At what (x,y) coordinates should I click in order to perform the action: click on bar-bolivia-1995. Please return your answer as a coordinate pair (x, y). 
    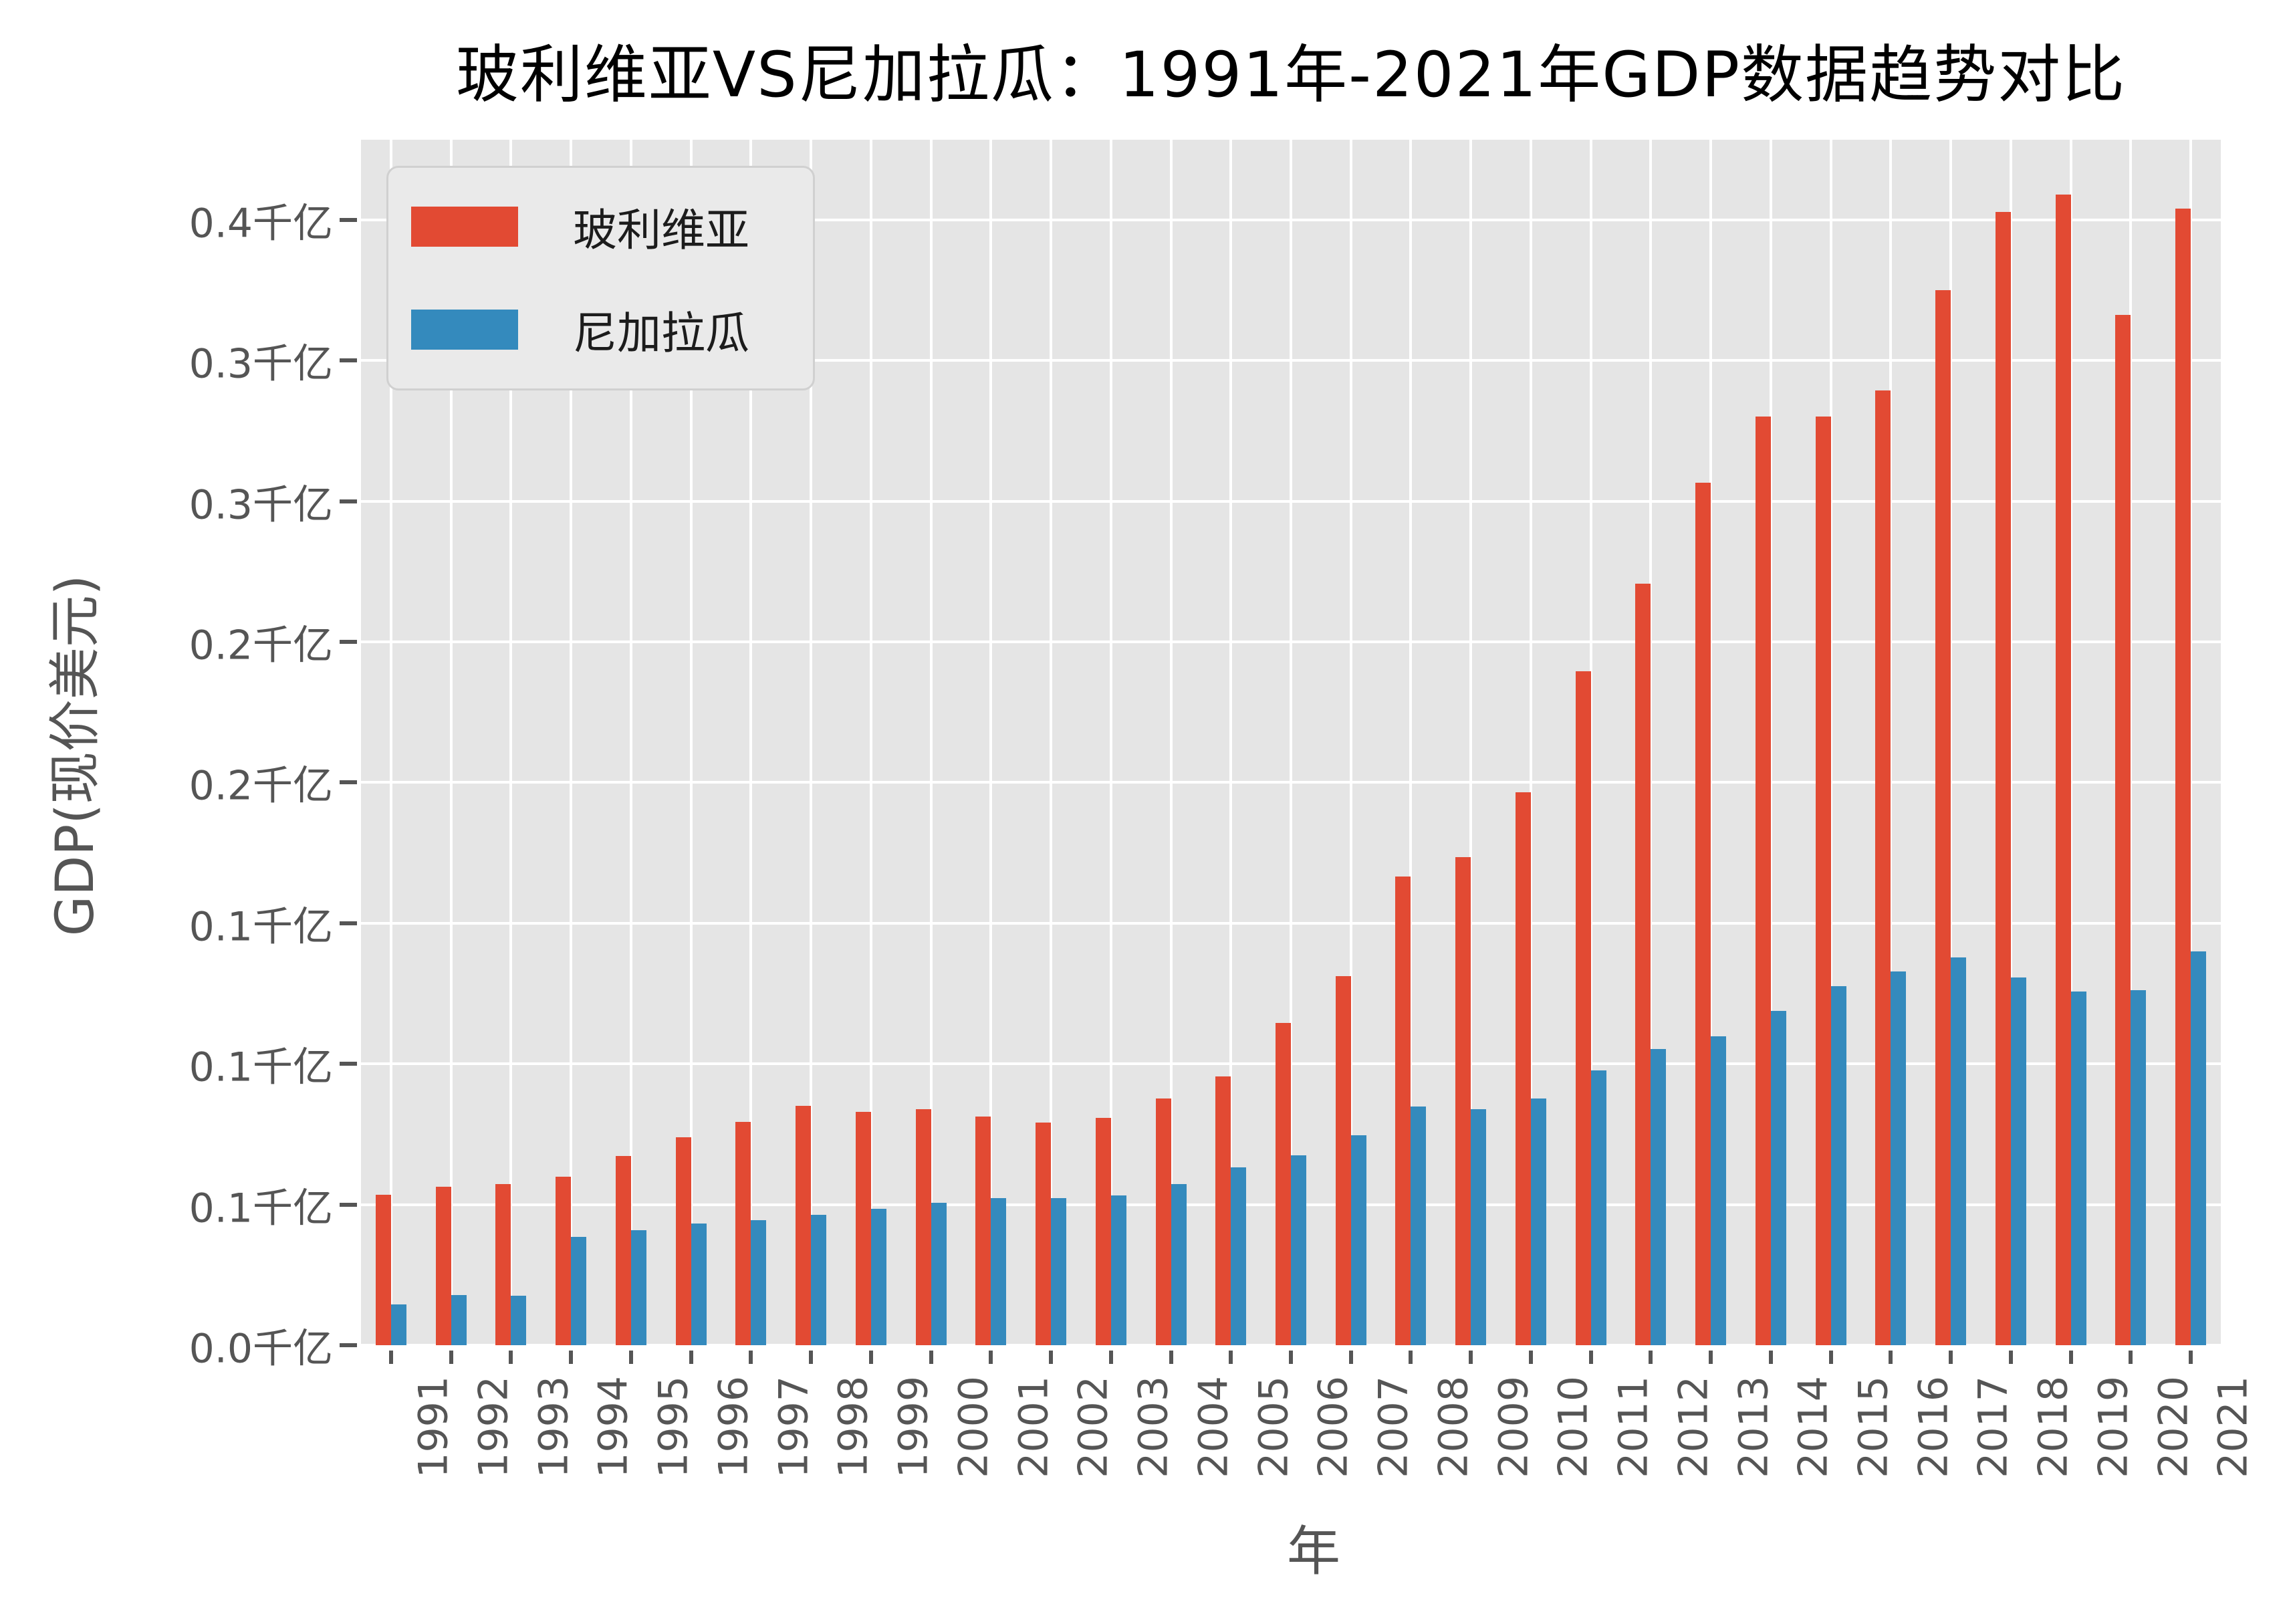
    Looking at the image, I should click on (623, 1250).